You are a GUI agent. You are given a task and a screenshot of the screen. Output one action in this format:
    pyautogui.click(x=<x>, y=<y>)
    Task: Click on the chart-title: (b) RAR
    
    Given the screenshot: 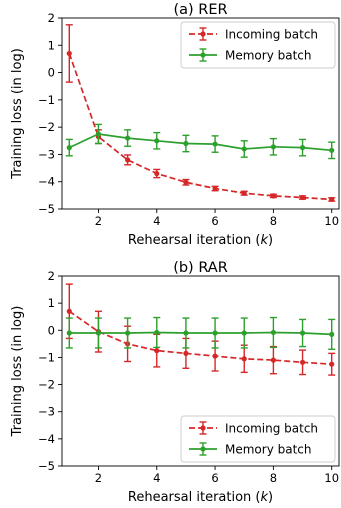 What is the action you would take?
    pyautogui.click(x=200, y=268)
    